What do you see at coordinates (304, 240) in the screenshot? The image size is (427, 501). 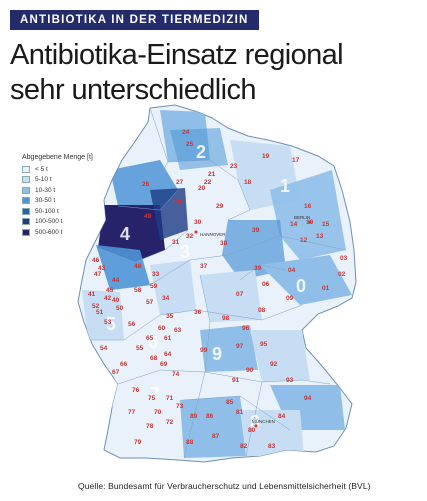 I see `region-label: 12` at bounding box center [304, 240].